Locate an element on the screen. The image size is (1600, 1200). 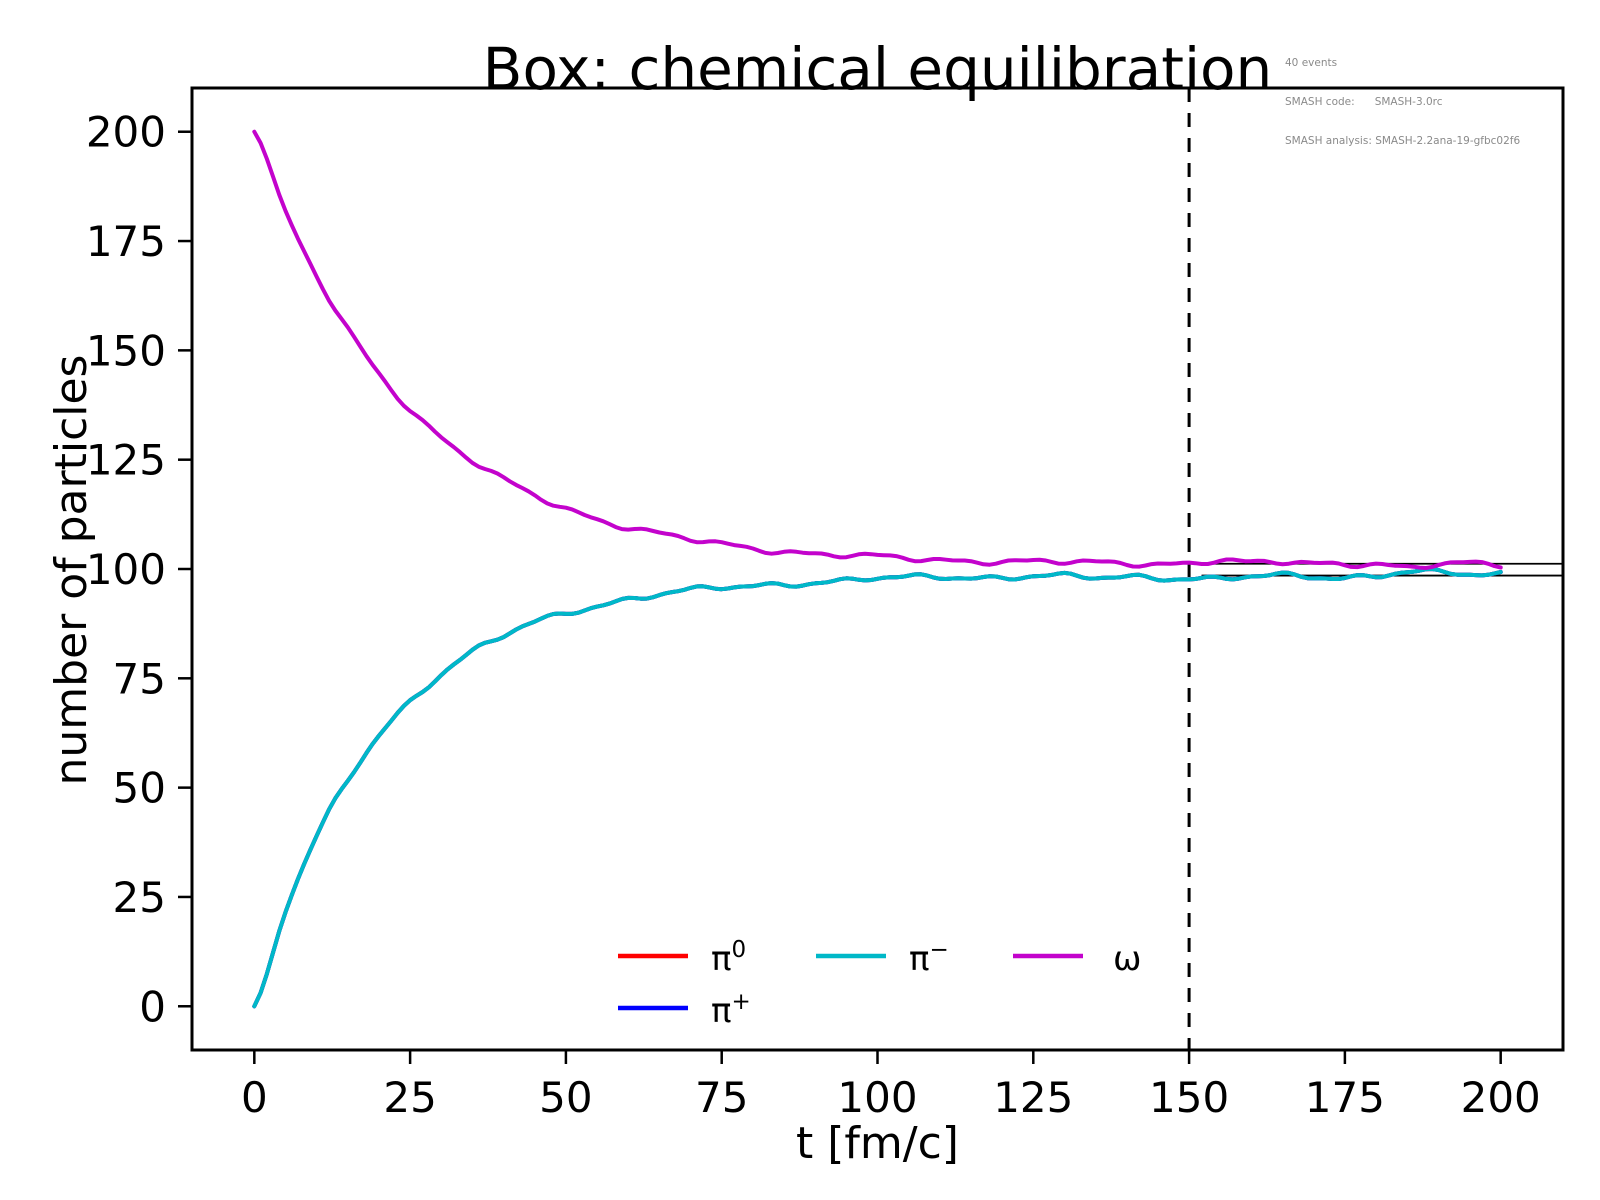
legend-label-pi0: π0 is located at coordinates (728, 958).